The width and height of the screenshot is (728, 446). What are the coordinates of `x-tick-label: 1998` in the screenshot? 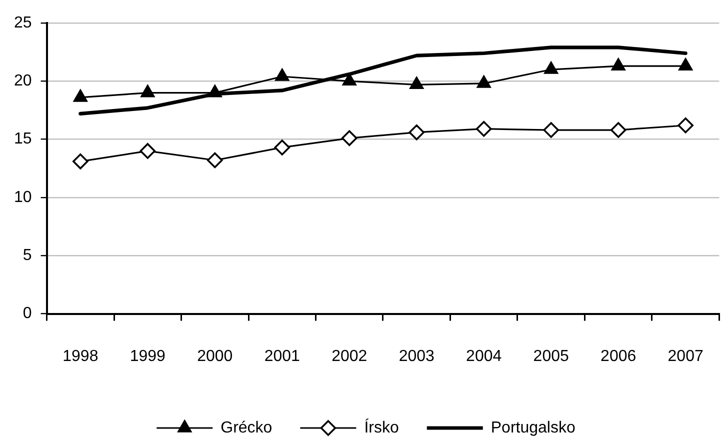 It's located at (80, 356).